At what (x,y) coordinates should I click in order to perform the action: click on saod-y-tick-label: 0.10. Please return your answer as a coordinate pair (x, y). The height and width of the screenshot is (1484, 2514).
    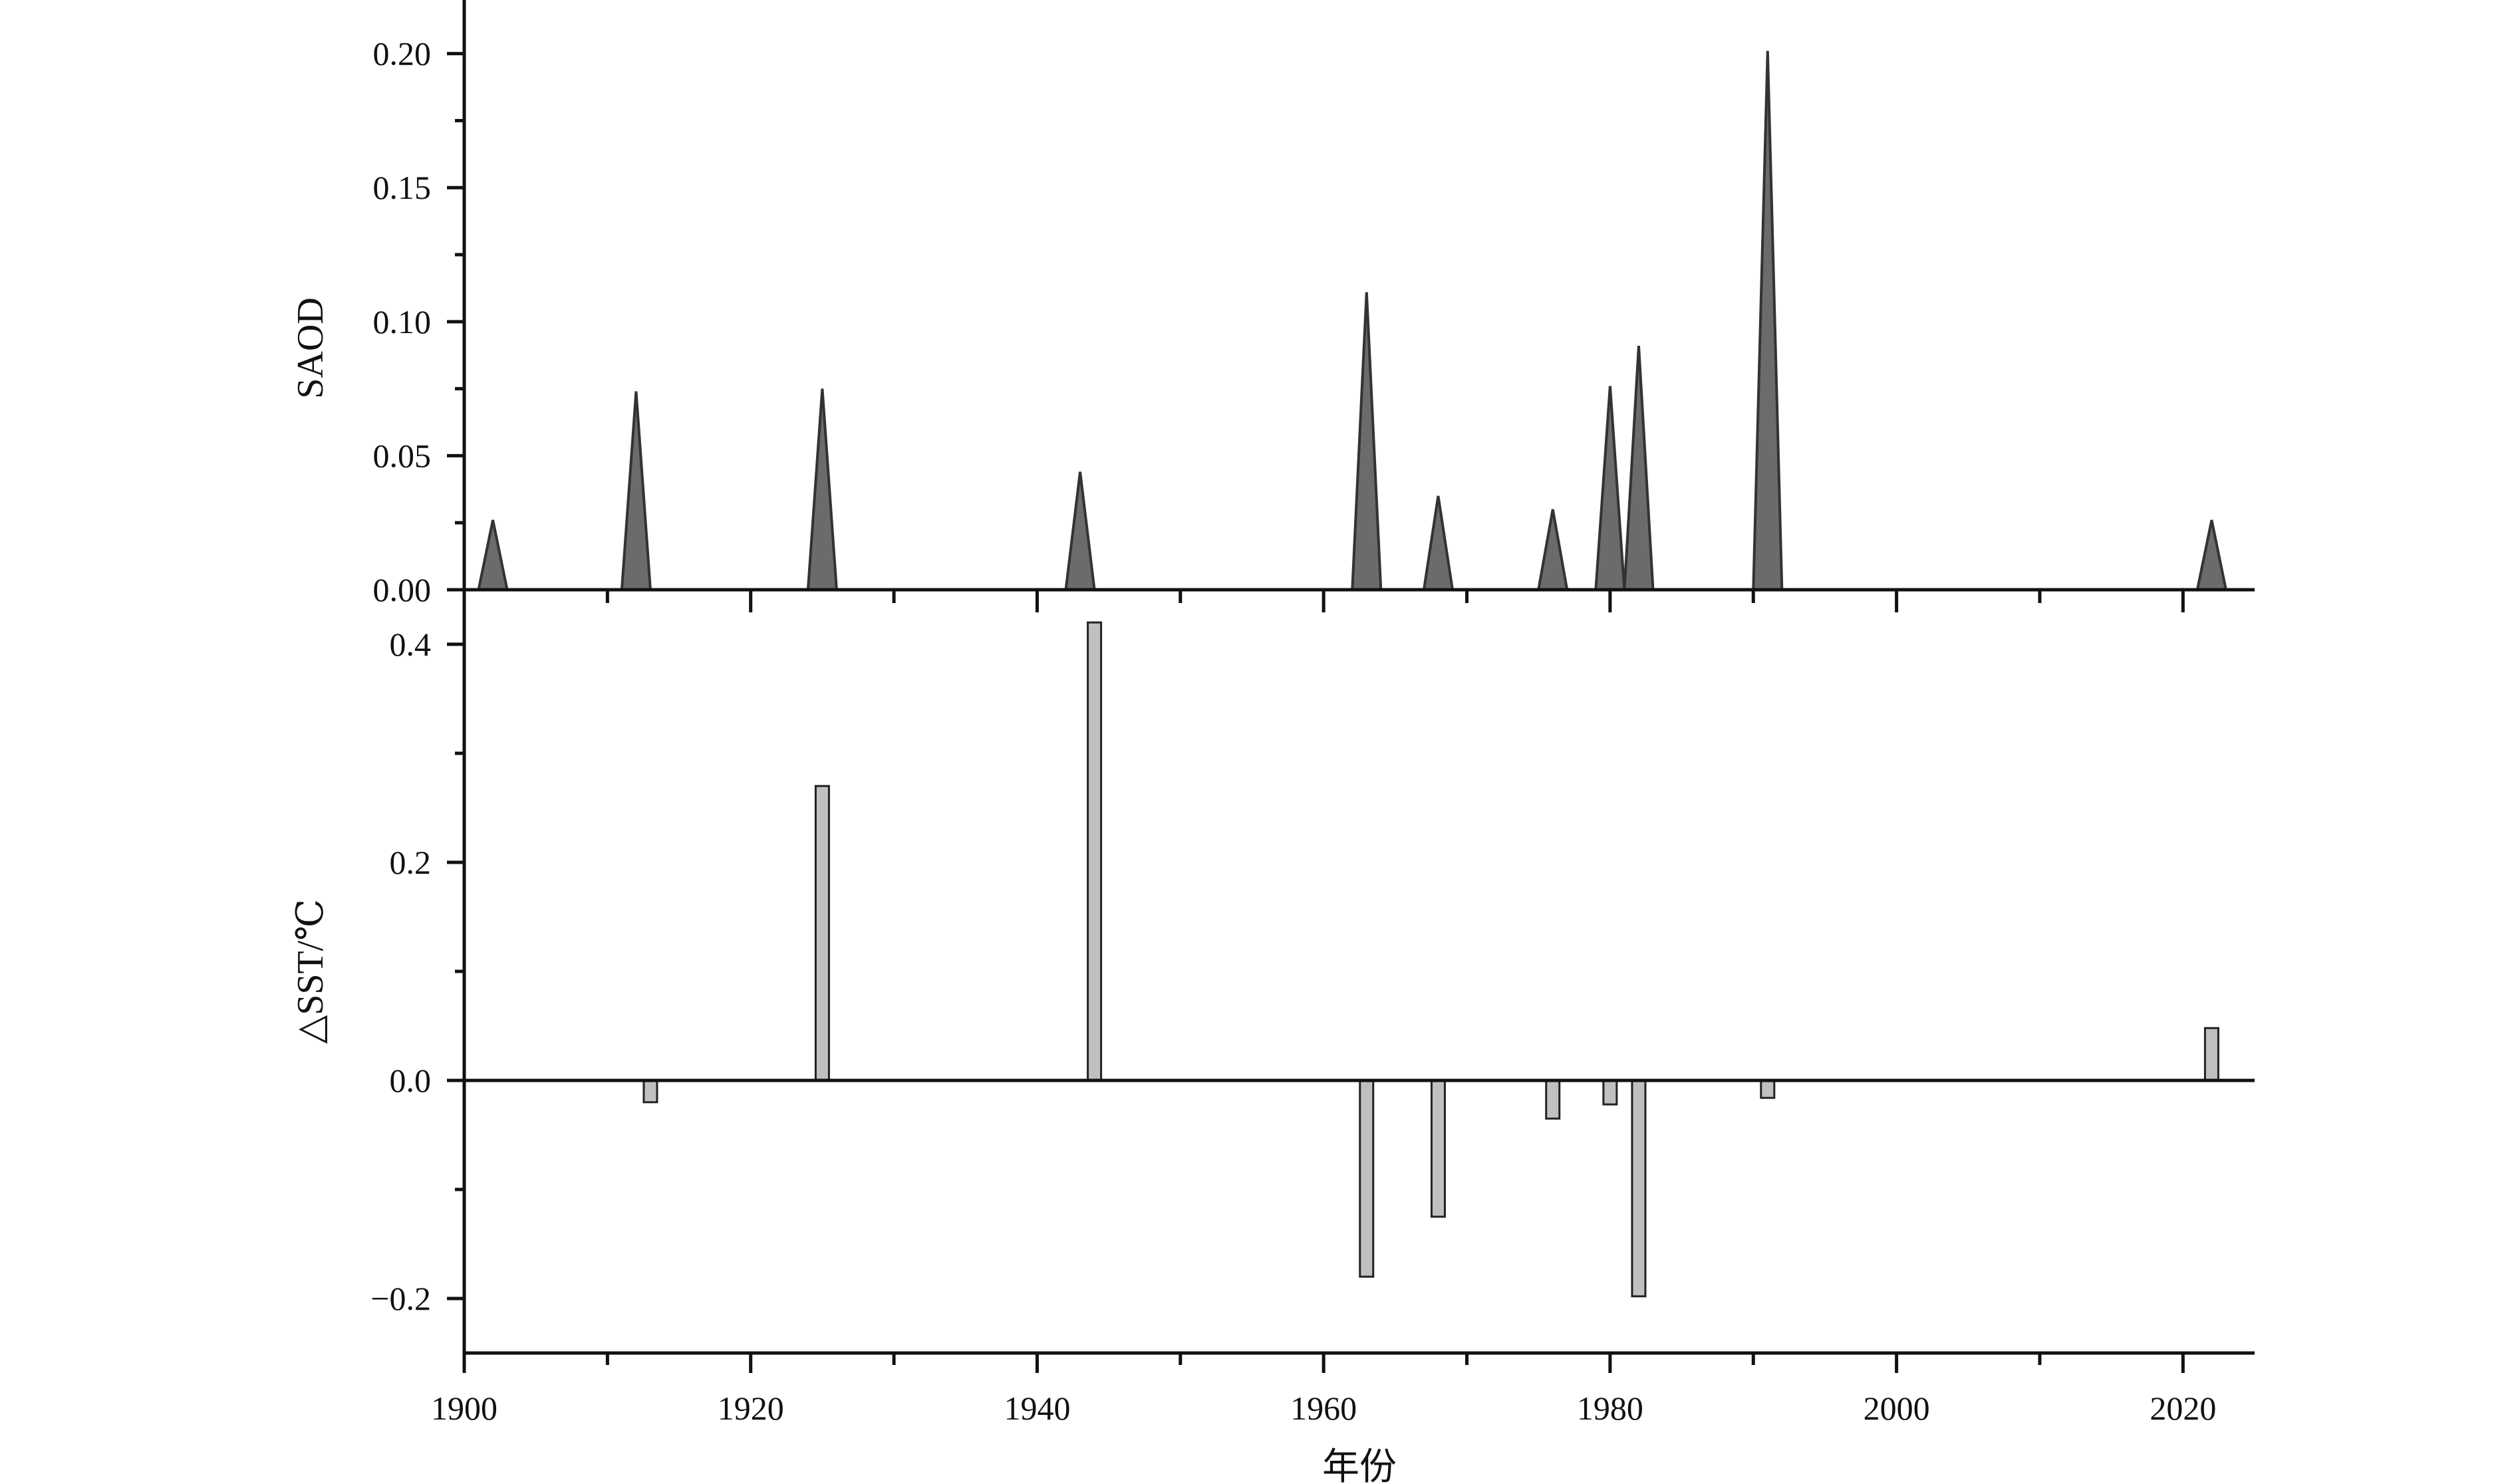
    Looking at the image, I should click on (402, 321).